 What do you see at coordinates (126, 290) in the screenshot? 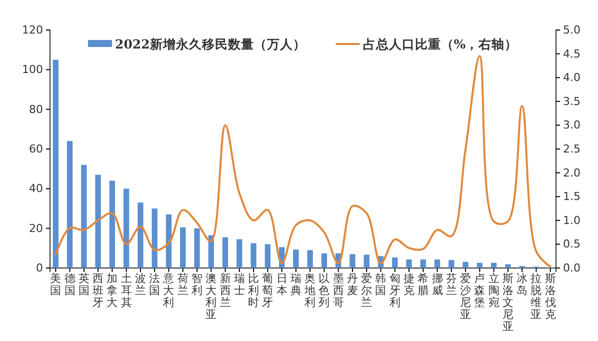
I see `x-tick-label: 土耳其` at bounding box center [126, 290].